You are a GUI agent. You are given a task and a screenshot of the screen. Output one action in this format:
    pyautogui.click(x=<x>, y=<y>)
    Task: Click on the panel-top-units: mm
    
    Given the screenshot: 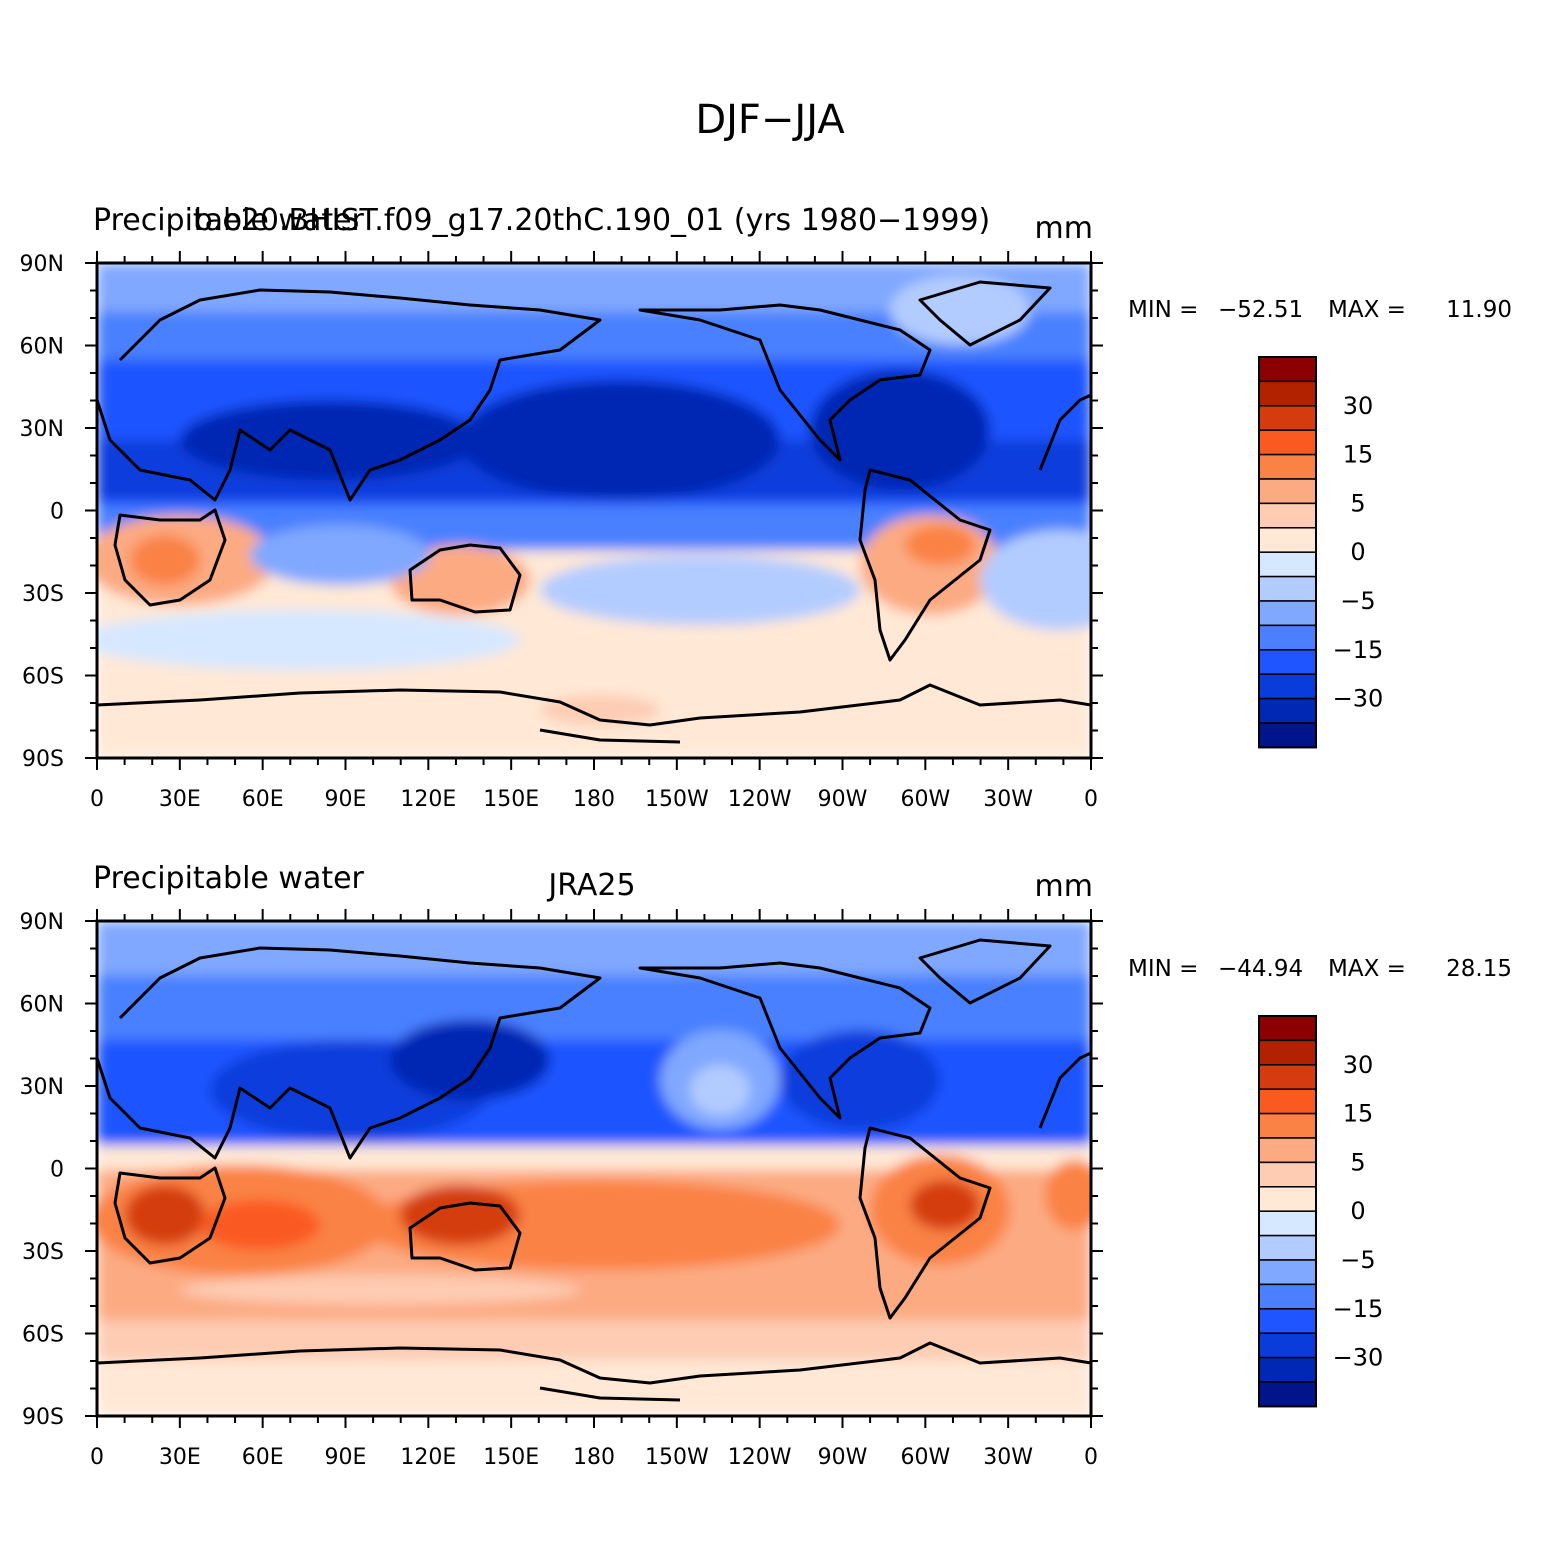 What is the action you would take?
    pyautogui.click(x=1064, y=228)
    